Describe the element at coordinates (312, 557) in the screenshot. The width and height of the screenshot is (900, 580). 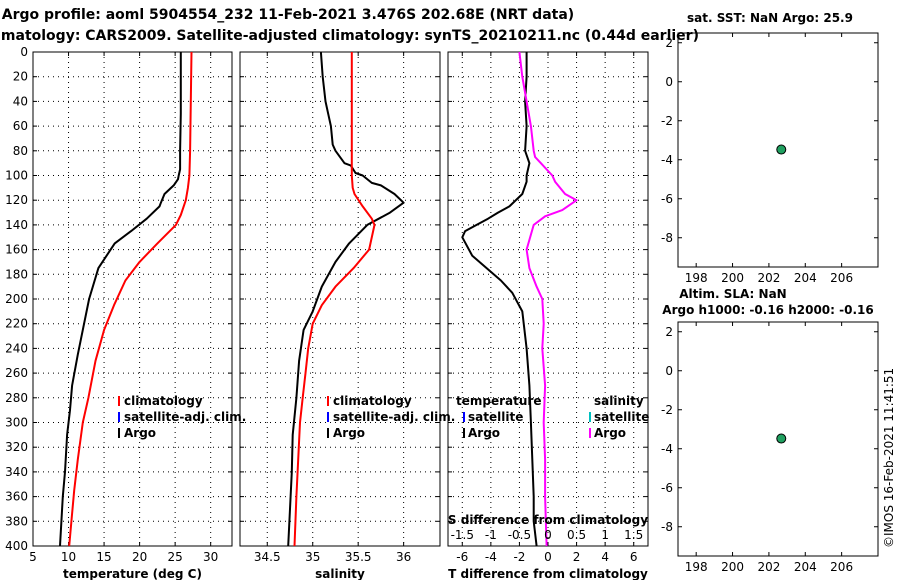
I see `x-tick-label: 35` at that location.